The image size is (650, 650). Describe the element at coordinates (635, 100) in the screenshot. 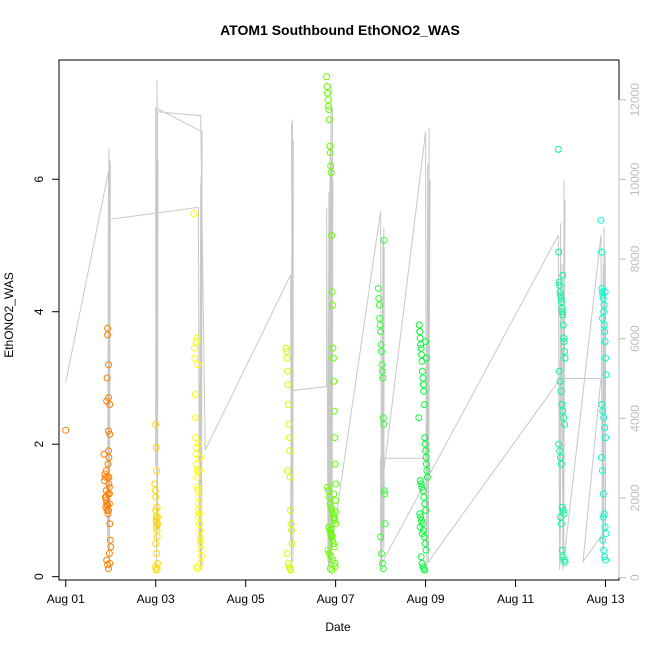

I see `y2-tick-label-6: 12000` at that location.